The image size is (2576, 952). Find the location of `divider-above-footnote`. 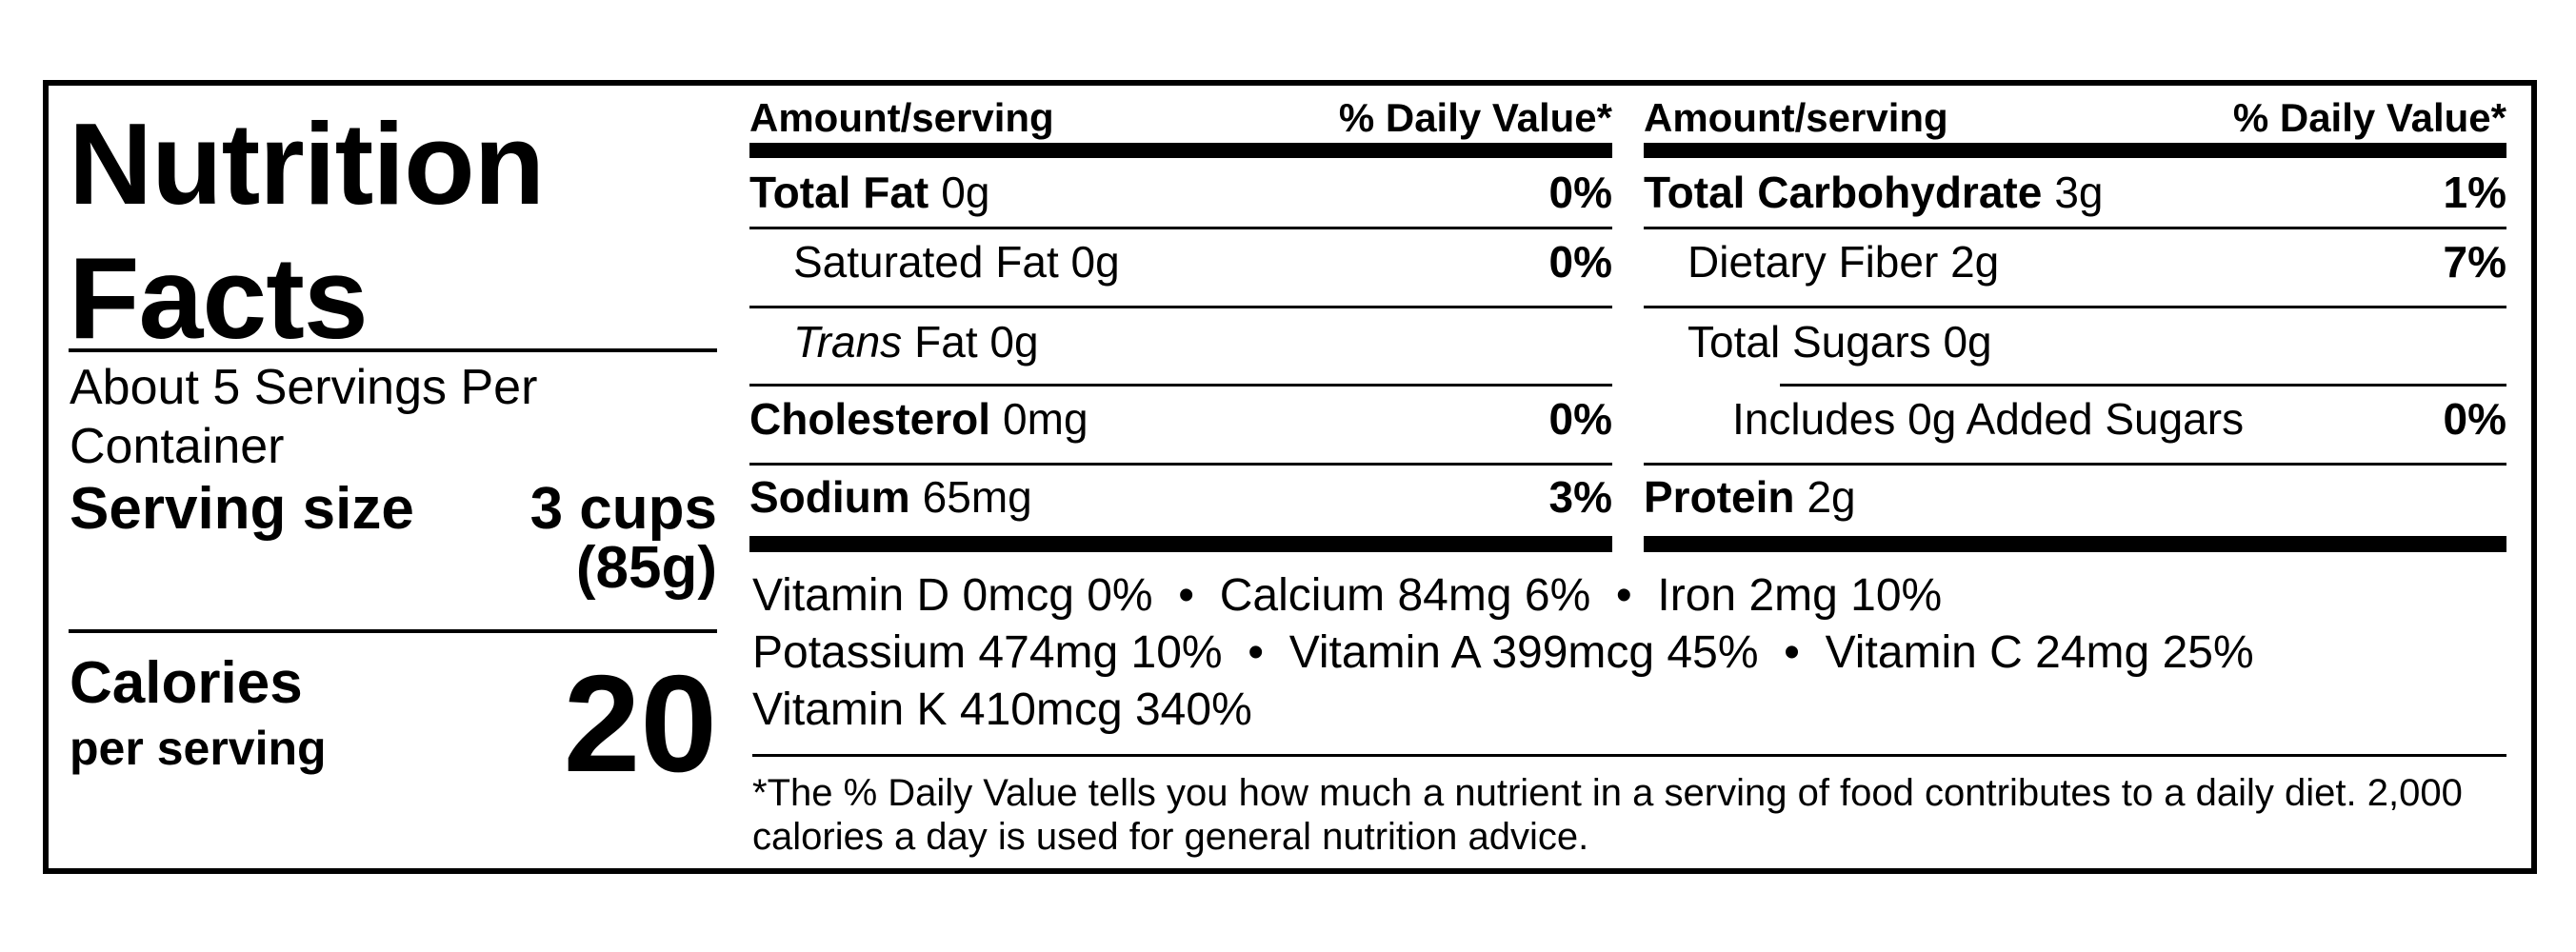

divider-above-footnote is located at coordinates (1629, 755).